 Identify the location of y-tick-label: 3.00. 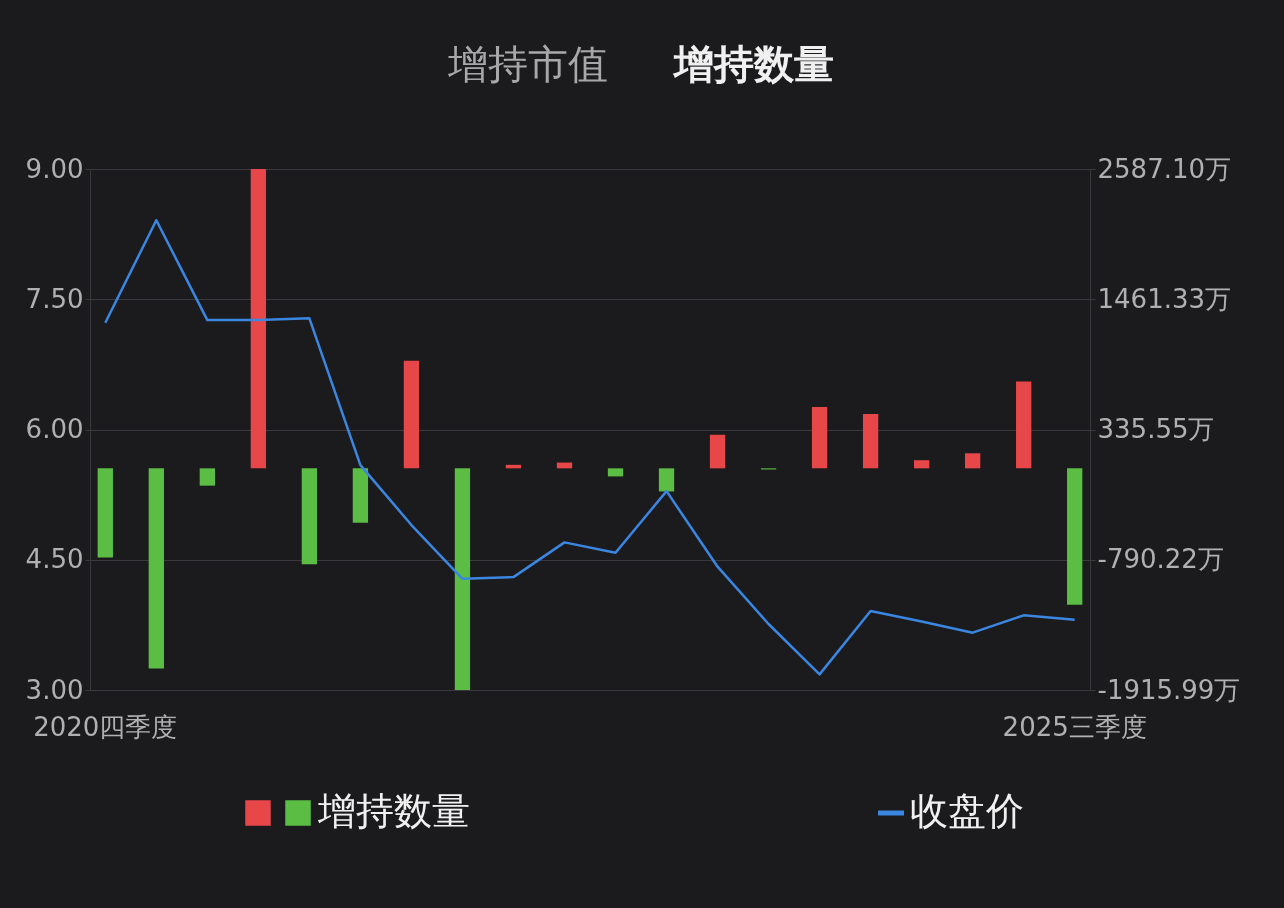
(54, 689).